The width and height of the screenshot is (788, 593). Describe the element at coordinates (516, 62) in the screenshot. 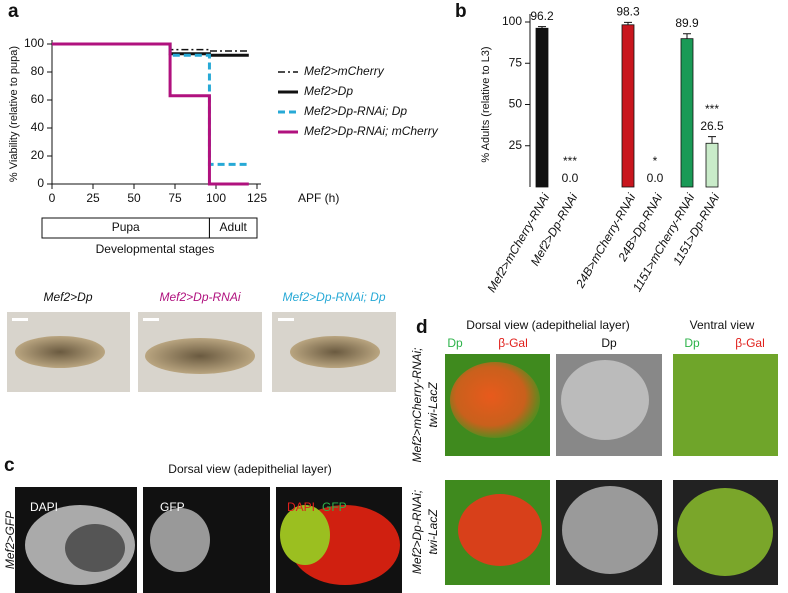

I see `y-tick-label: 75` at that location.